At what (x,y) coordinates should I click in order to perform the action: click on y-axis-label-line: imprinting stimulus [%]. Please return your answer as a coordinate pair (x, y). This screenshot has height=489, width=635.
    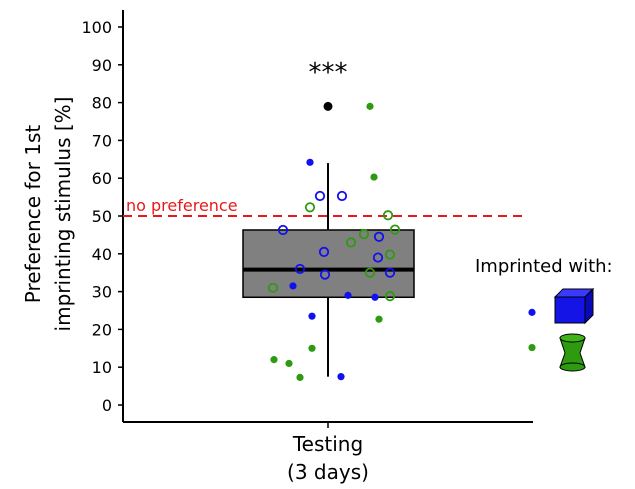
    Looking at the image, I should click on (63, 214).